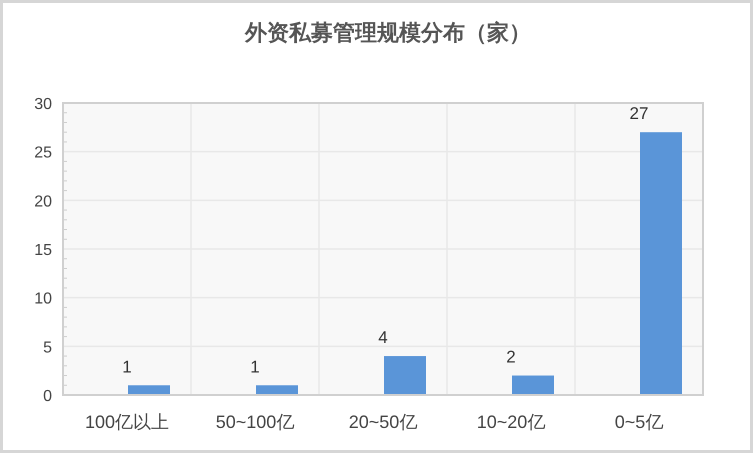 This screenshot has height=453, width=753. Describe the element at coordinates (43, 299) in the screenshot. I see `y-tick-label: 10` at that location.